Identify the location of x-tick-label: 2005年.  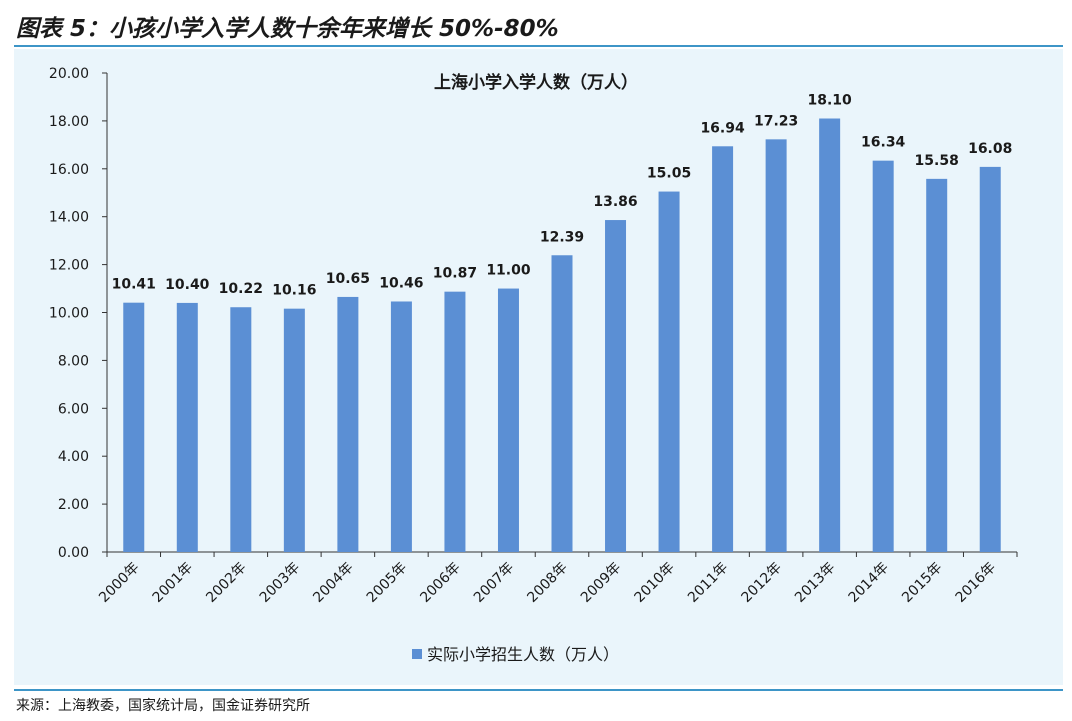
(387, 583).